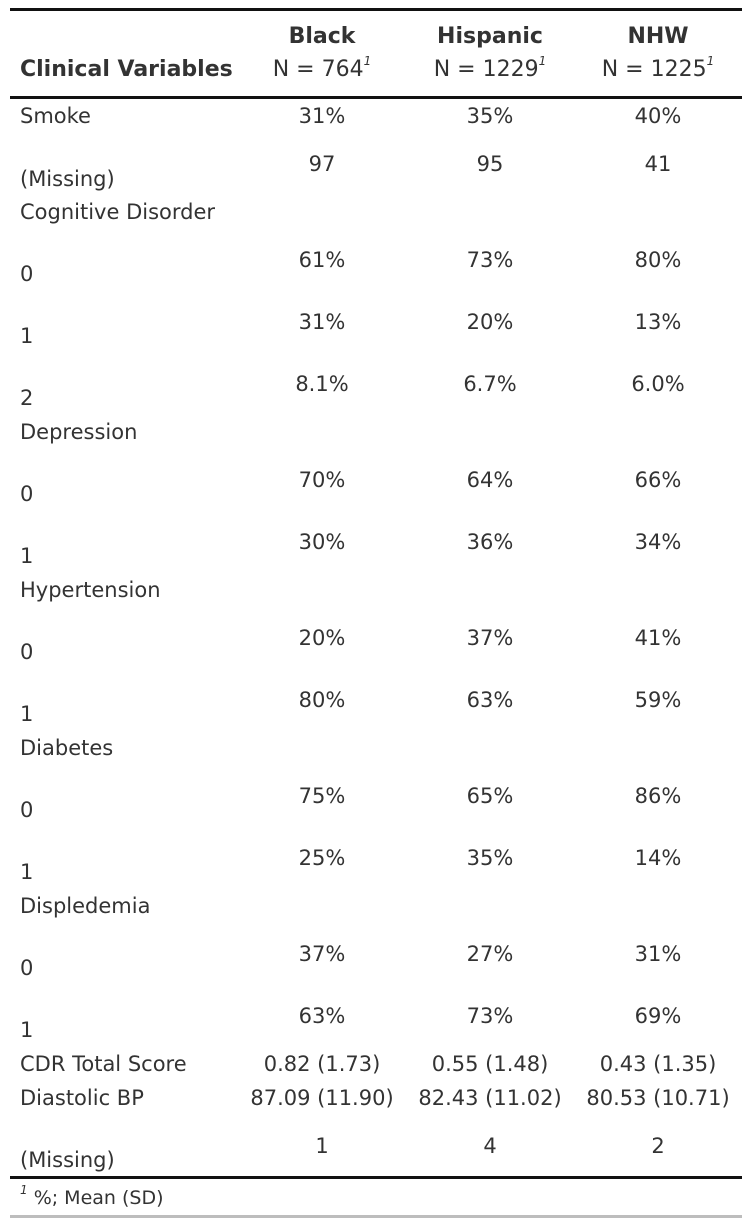 This screenshot has width=752, height=1226. What do you see at coordinates (490, 1064) in the screenshot?
I see `table-cell: 0.55 (1.48)` at bounding box center [490, 1064].